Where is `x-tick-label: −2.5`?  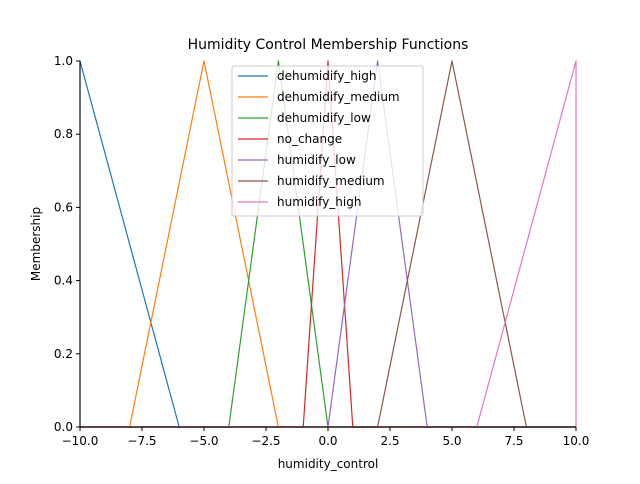
x-tick-label: −2.5 is located at coordinates (265, 441).